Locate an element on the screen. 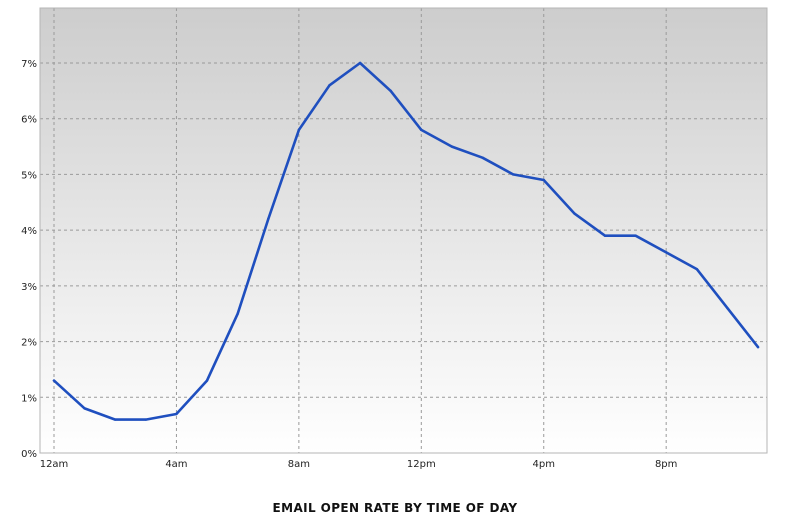 This screenshot has height=527, width=790. y-tick-label: 6% is located at coordinates (29, 120).